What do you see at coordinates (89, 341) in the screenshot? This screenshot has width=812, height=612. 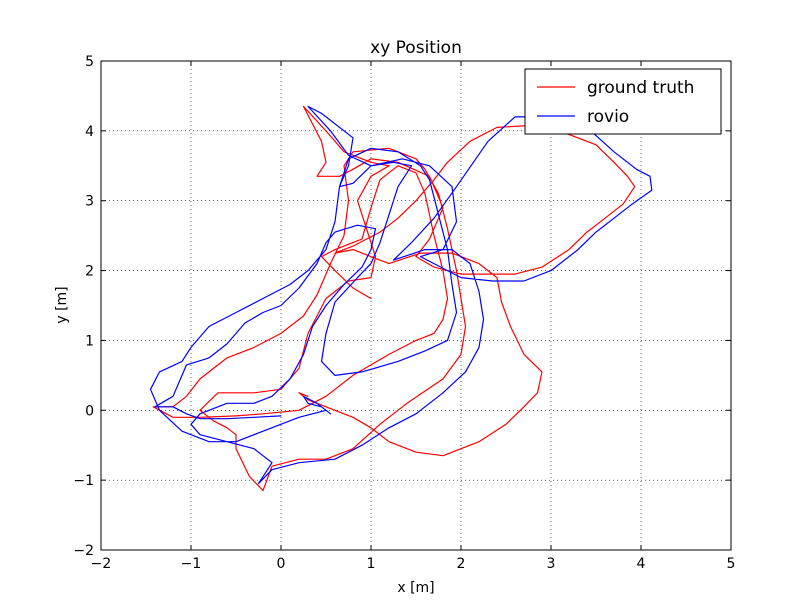 I see `y-tick-label: 1` at bounding box center [89, 341].